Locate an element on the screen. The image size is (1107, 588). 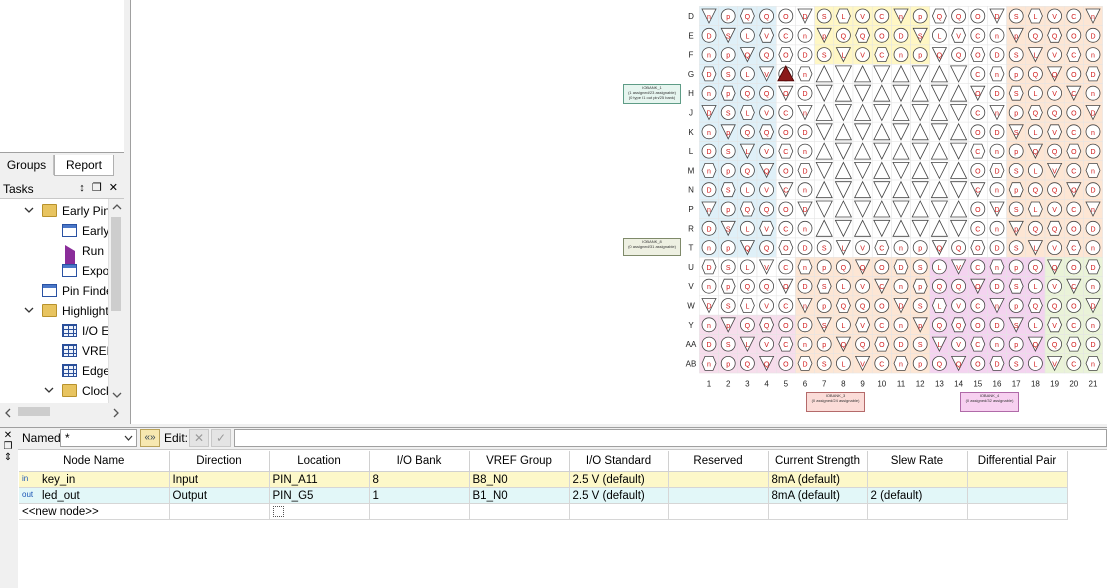
tree-item-highlight: Highlight is located at coordinates (54, 311).